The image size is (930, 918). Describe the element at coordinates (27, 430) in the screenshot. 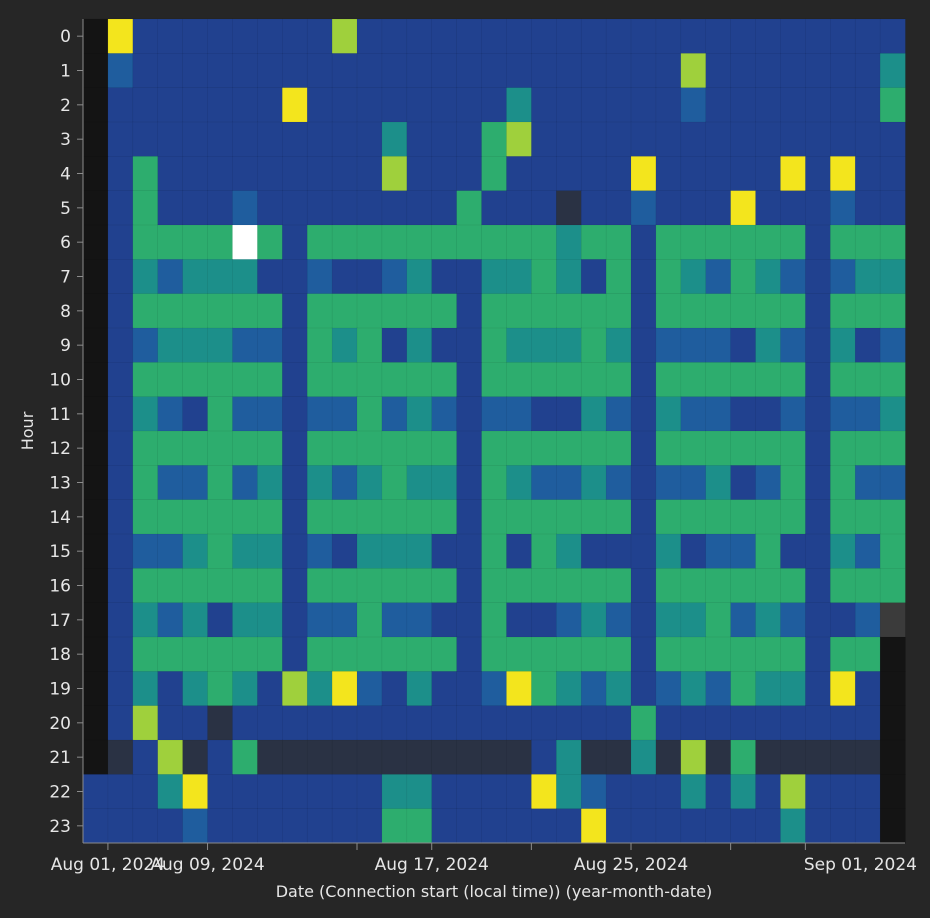

I see `y-axis-title: Hour` at that location.